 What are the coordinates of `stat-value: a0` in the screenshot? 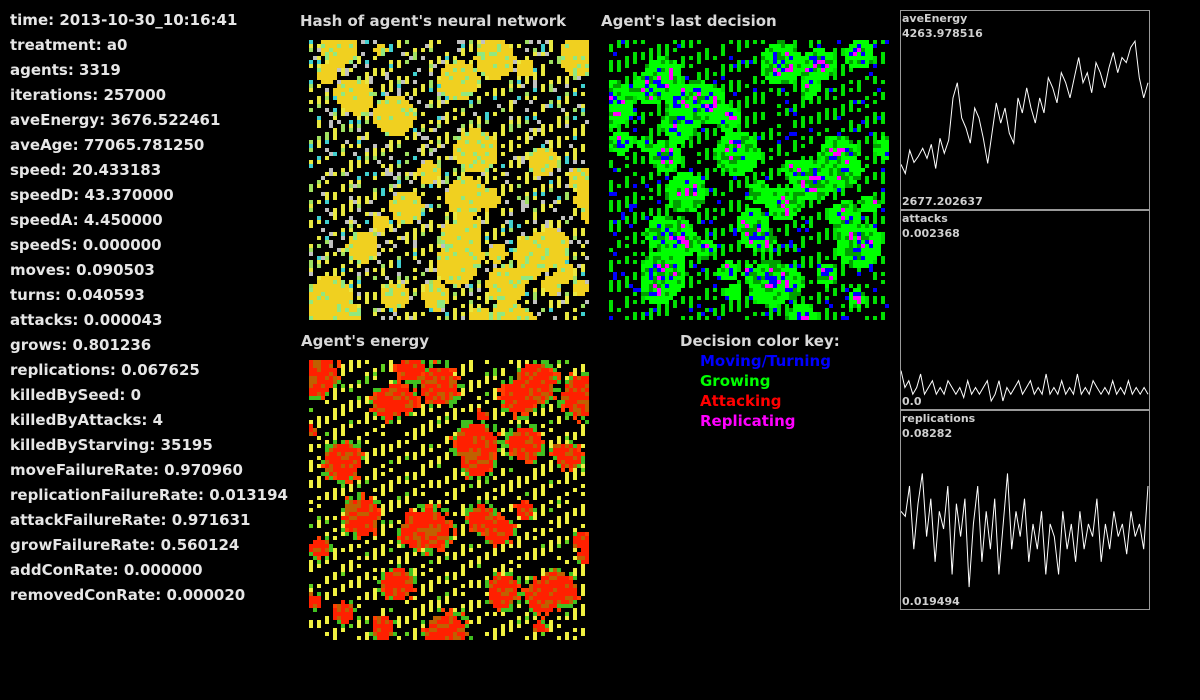 It's located at (117, 45).